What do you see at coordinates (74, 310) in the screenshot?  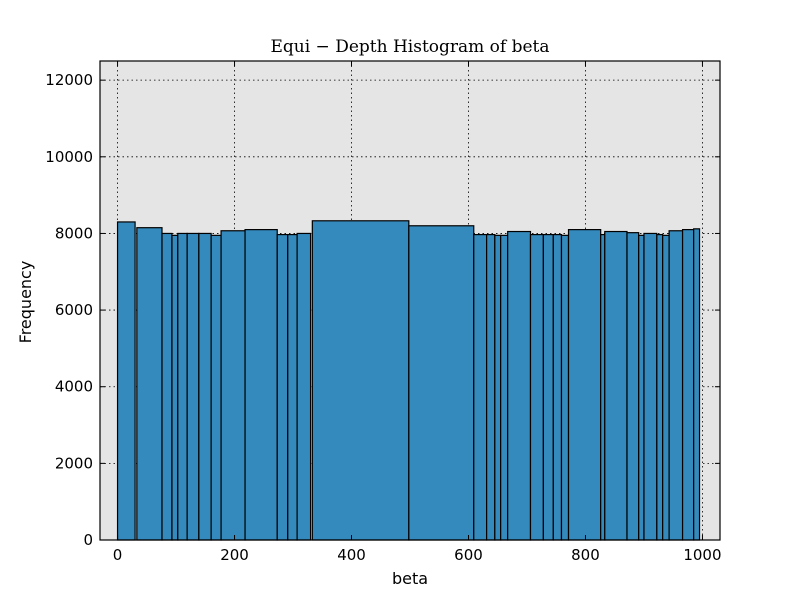 I see `y-tick-label: 6000` at bounding box center [74, 310].